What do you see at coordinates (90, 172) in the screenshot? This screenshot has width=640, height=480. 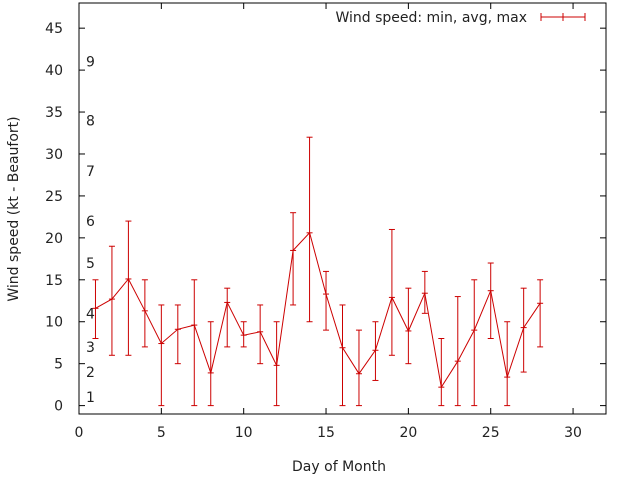 I see `beaufort-label: 7` at bounding box center [90, 172].